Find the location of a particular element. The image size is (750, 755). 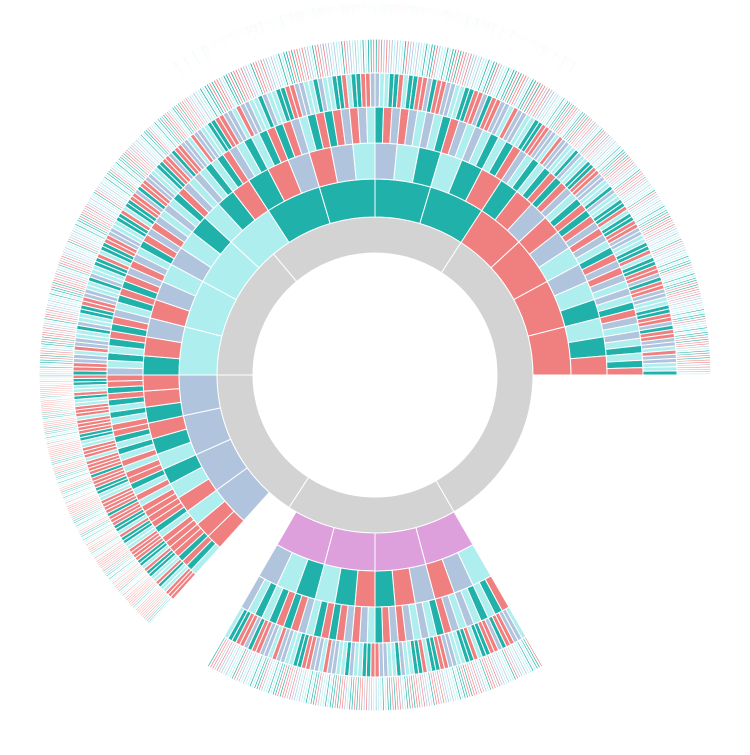

sector-right-level6 is located at coordinates (729, 374).